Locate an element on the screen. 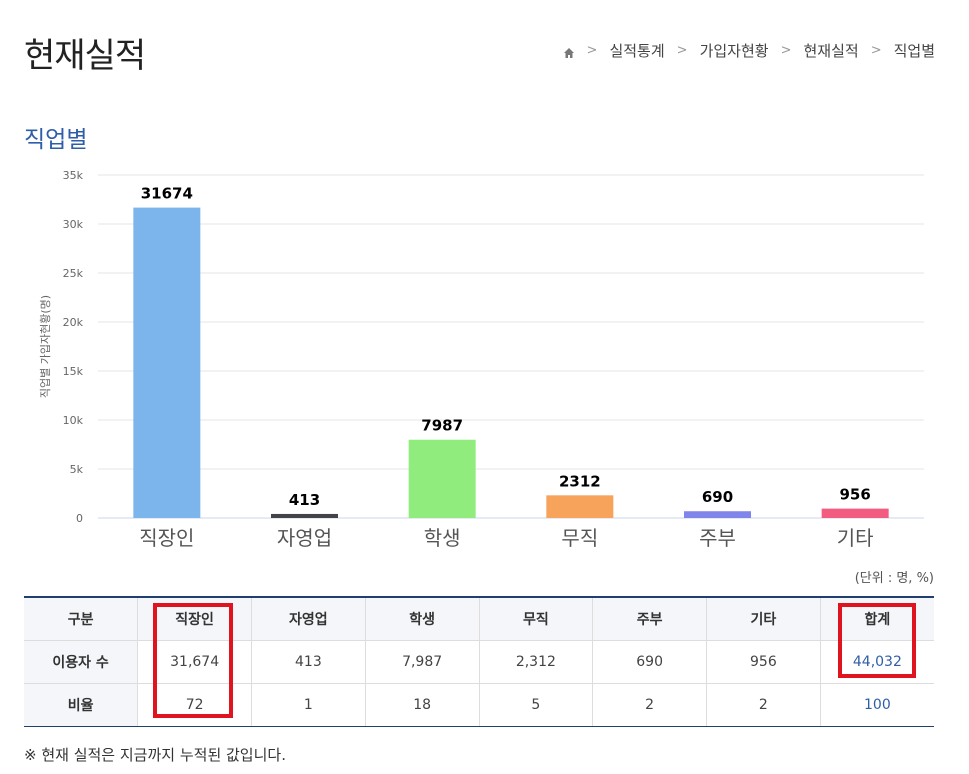 The height and width of the screenshot is (774, 969). x-tick-label: 자영업 is located at coordinates (304, 538).